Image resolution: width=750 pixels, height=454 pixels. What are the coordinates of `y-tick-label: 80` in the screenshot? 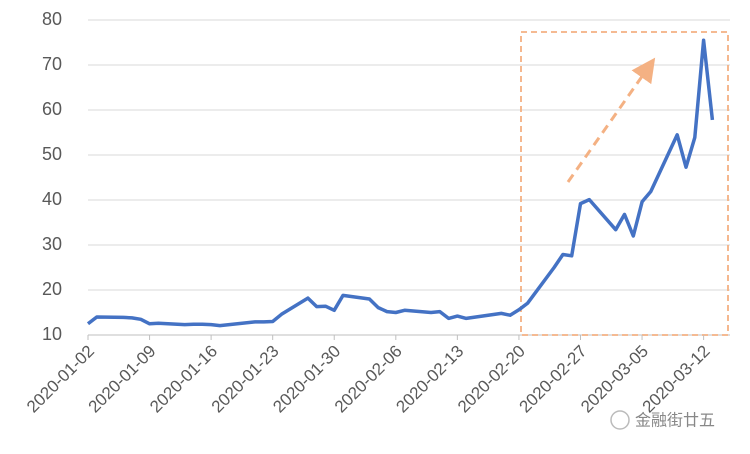 It's located at (52, 19).